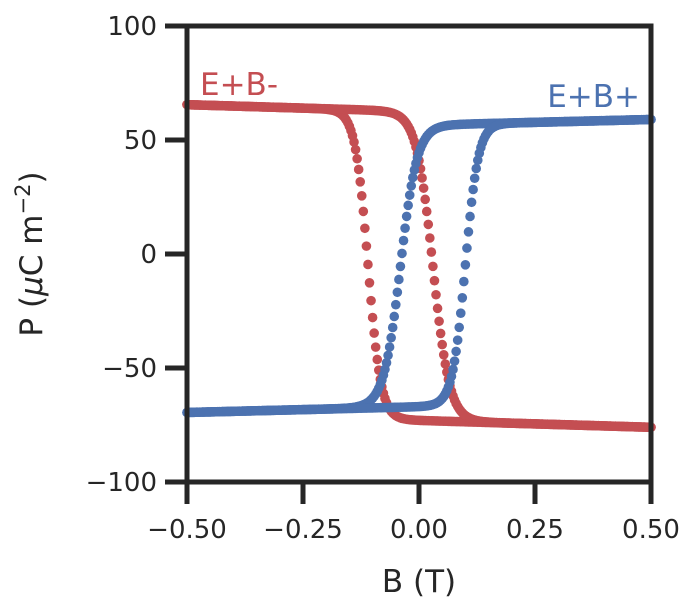  I want to click on y-tick-label: 50, so click(140, 141).